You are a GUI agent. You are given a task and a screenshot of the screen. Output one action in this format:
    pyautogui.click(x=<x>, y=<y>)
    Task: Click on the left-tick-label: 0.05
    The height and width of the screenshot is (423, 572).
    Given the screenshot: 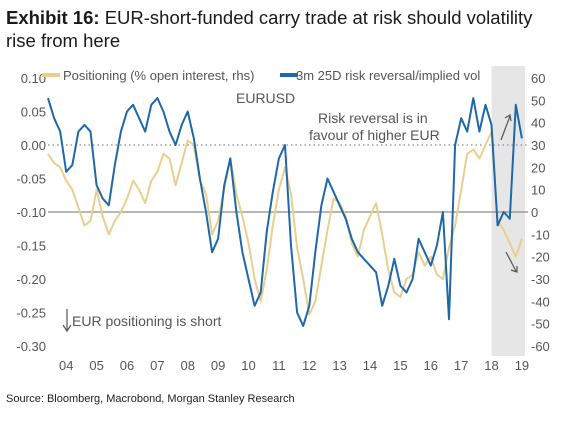 What is the action you would take?
    pyautogui.click(x=33, y=112)
    